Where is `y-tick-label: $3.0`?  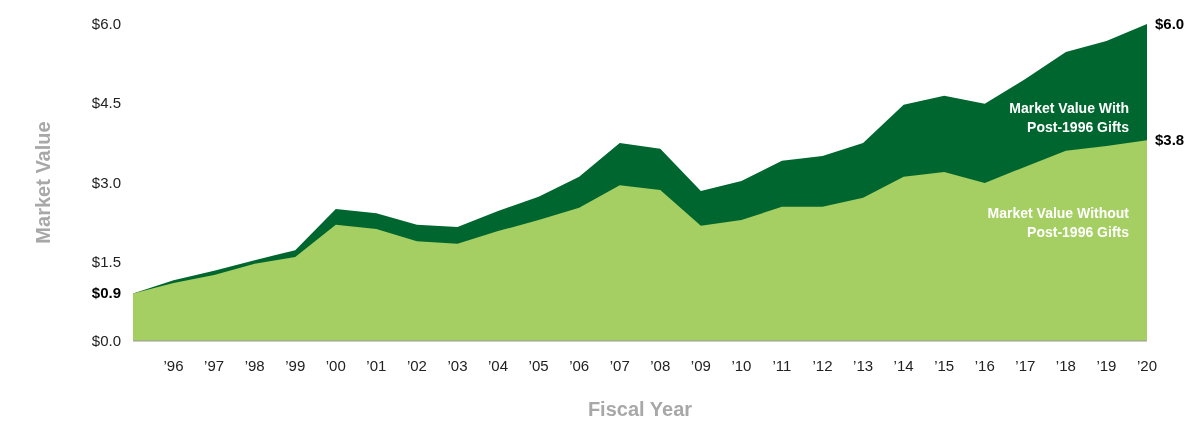 y-tick-label: $3.0 is located at coordinates (106, 182).